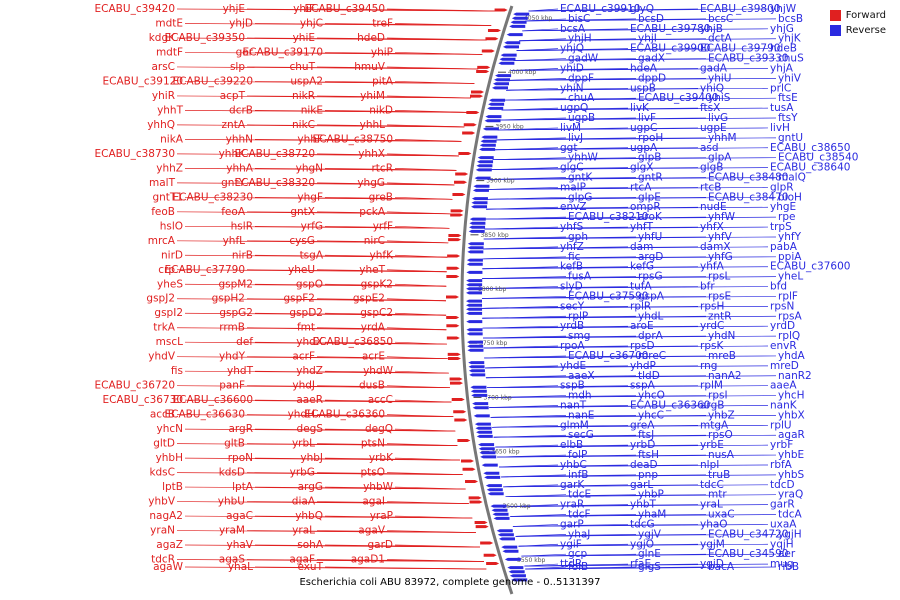 This screenshot has height=600, width=900. What do you see at coordinates (166, 516) in the screenshot?
I see `forward-gene-label: nagA2` at bounding box center [166, 516].